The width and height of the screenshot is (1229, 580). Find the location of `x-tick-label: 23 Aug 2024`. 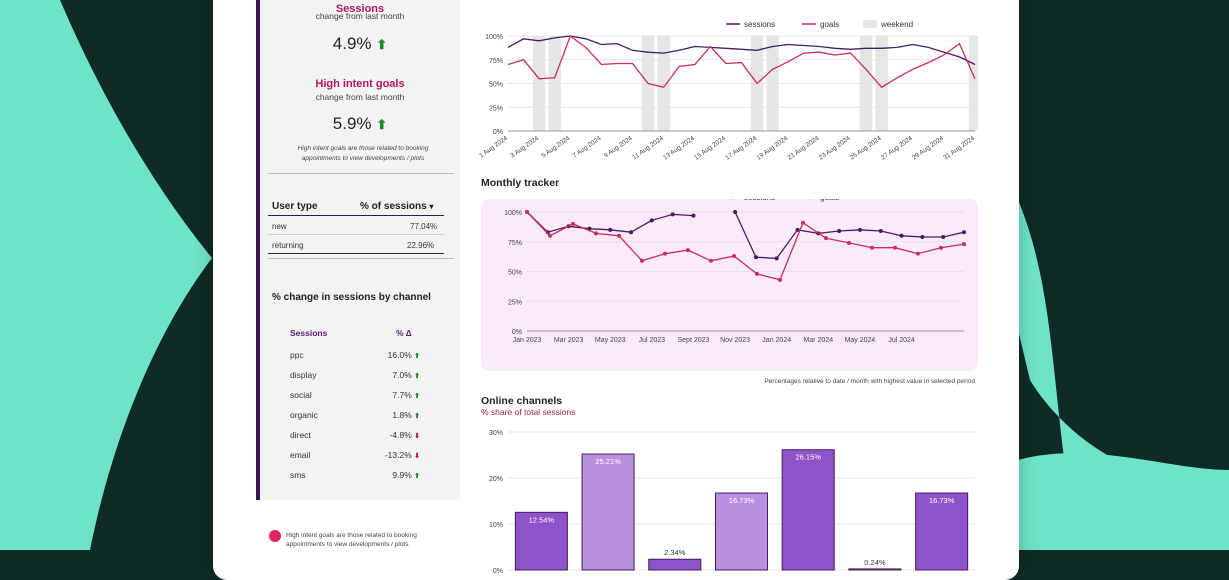

x-tick-label: 23 Aug 2024 is located at coordinates (835, 148).